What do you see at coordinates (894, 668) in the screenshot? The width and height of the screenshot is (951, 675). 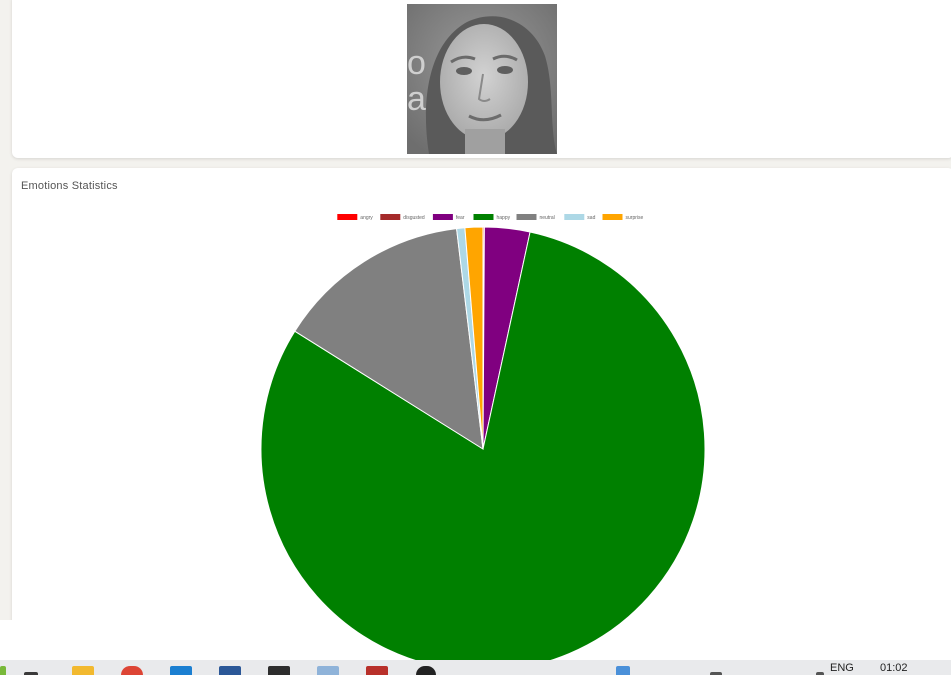 I see `clock-time: 01:02` at bounding box center [894, 668].